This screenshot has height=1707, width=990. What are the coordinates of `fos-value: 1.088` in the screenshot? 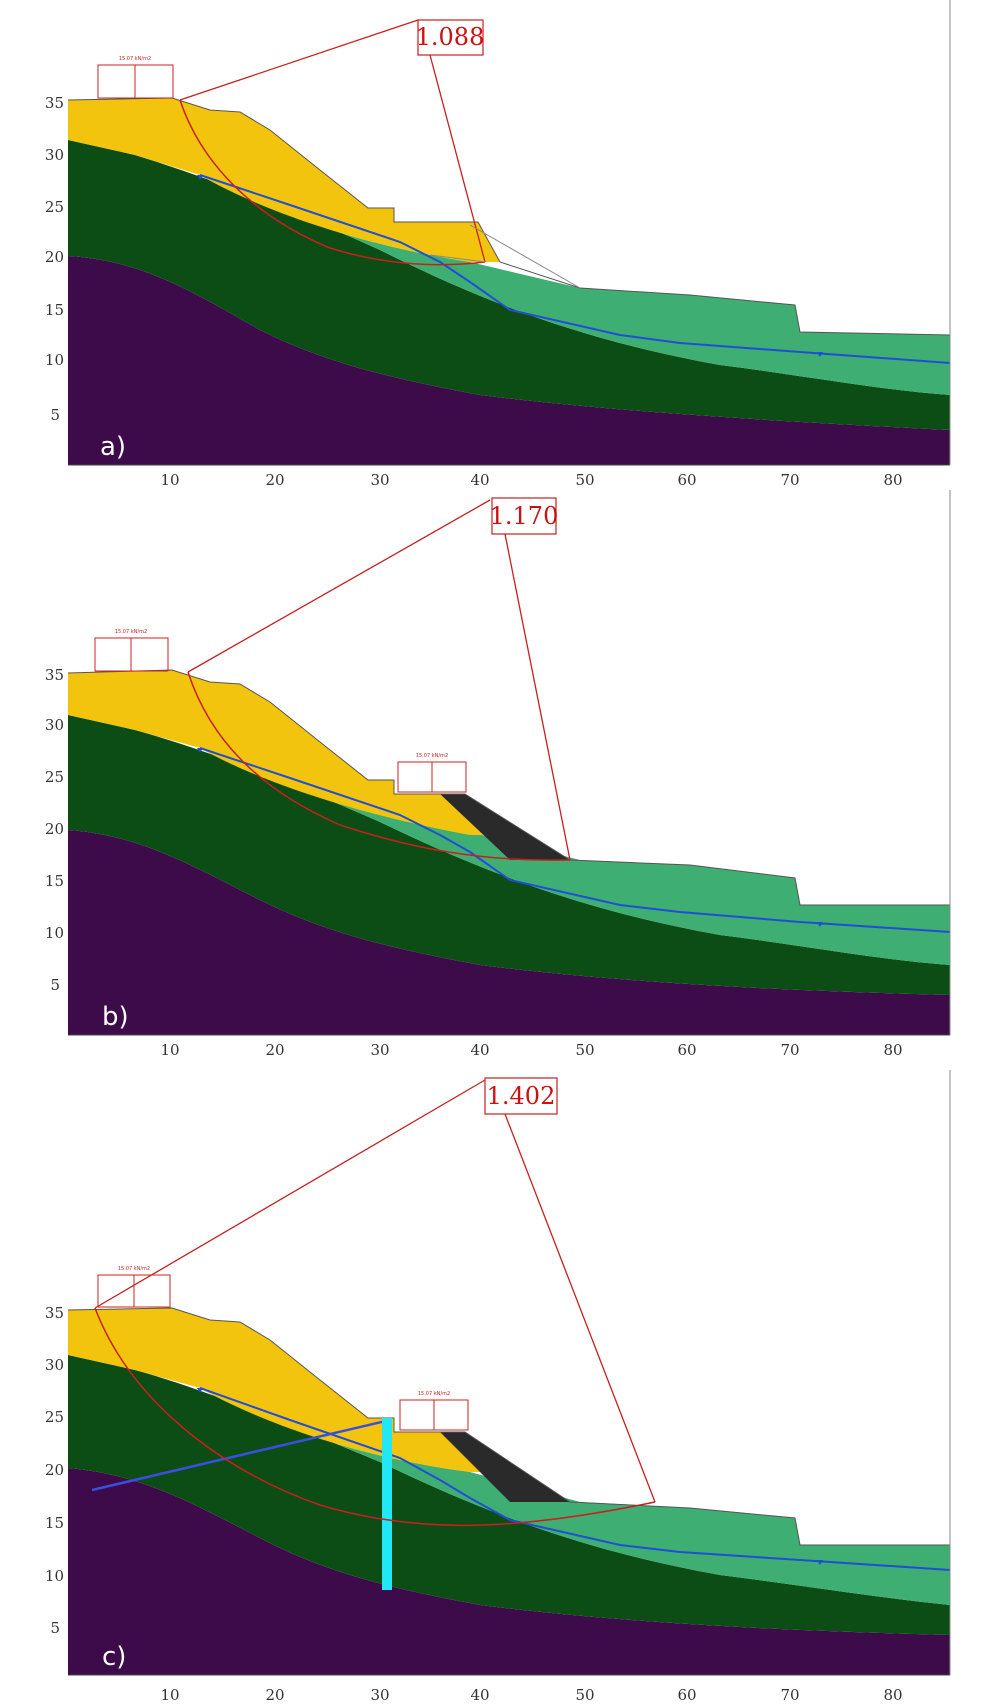 It's located at (450, 37).